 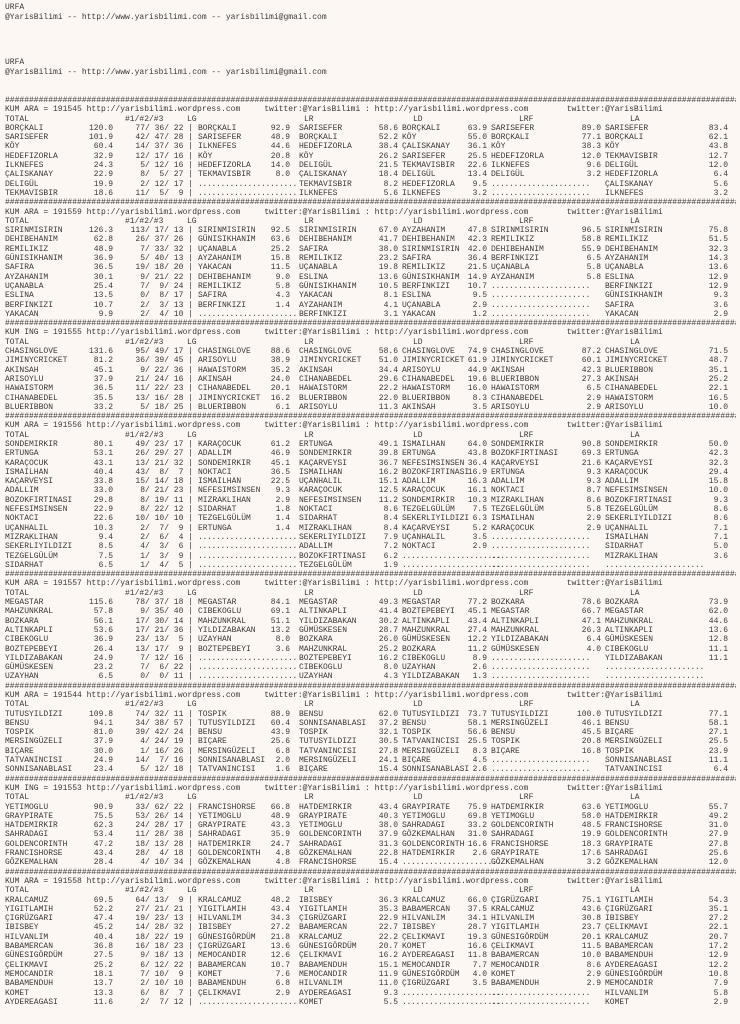 I want to click on horse-name: GÜNESIGÖRDÜM, so click(x=34, y=956).